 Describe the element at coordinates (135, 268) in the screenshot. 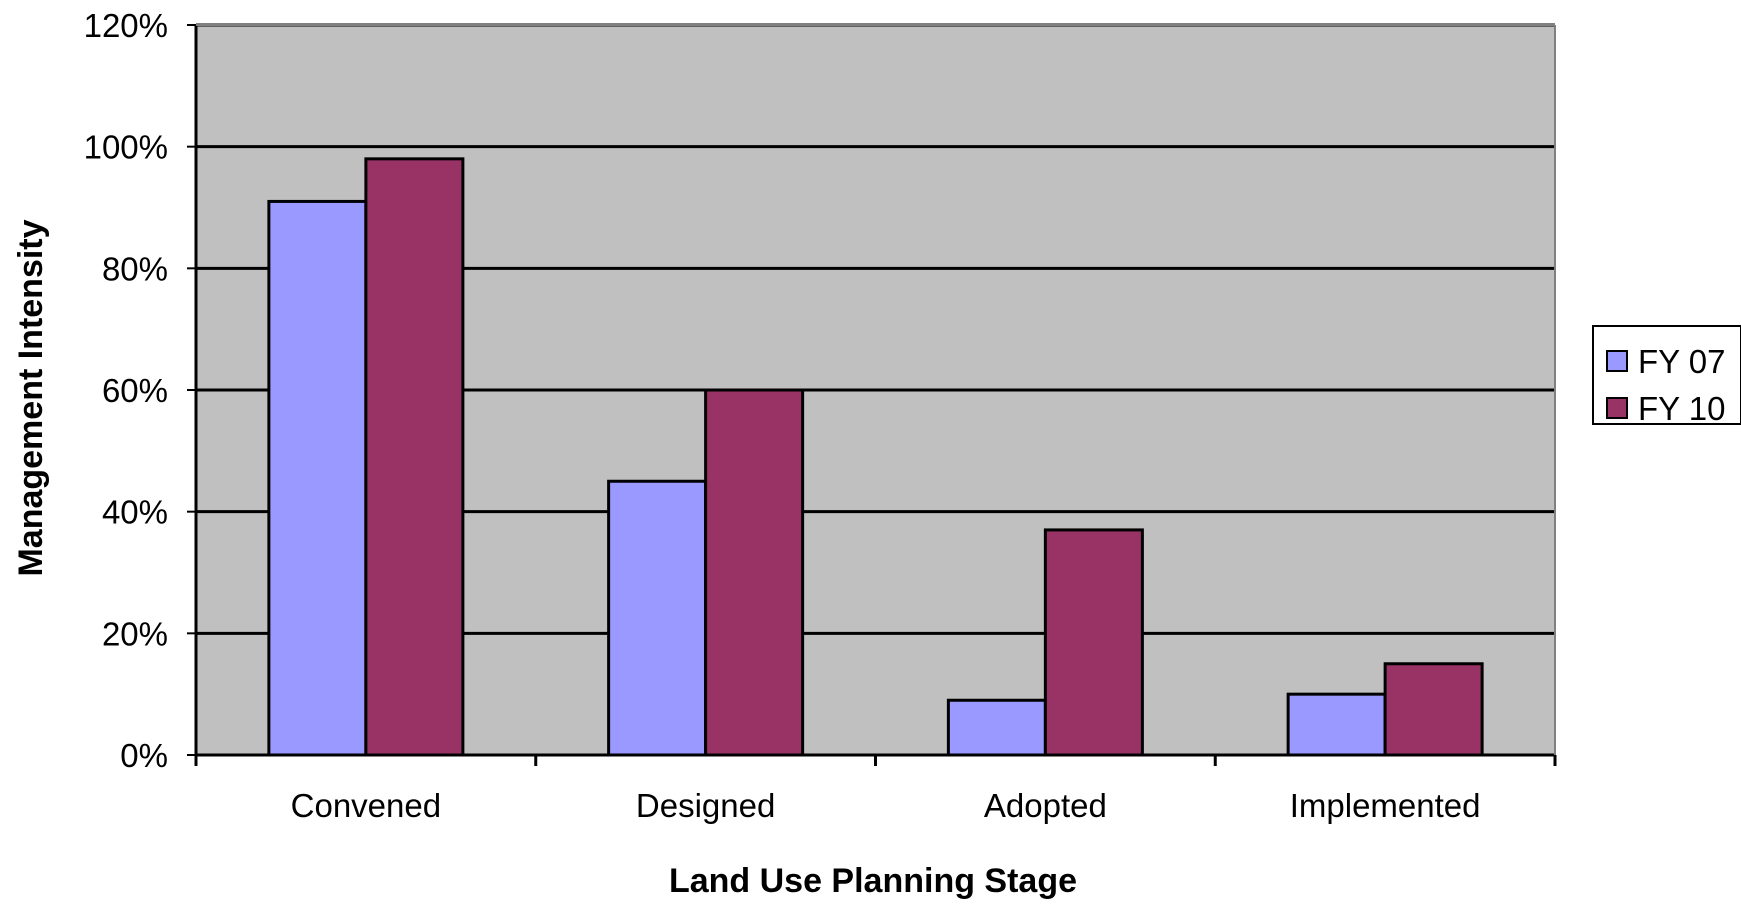

I see `y-tick-label: 80%` at that location.